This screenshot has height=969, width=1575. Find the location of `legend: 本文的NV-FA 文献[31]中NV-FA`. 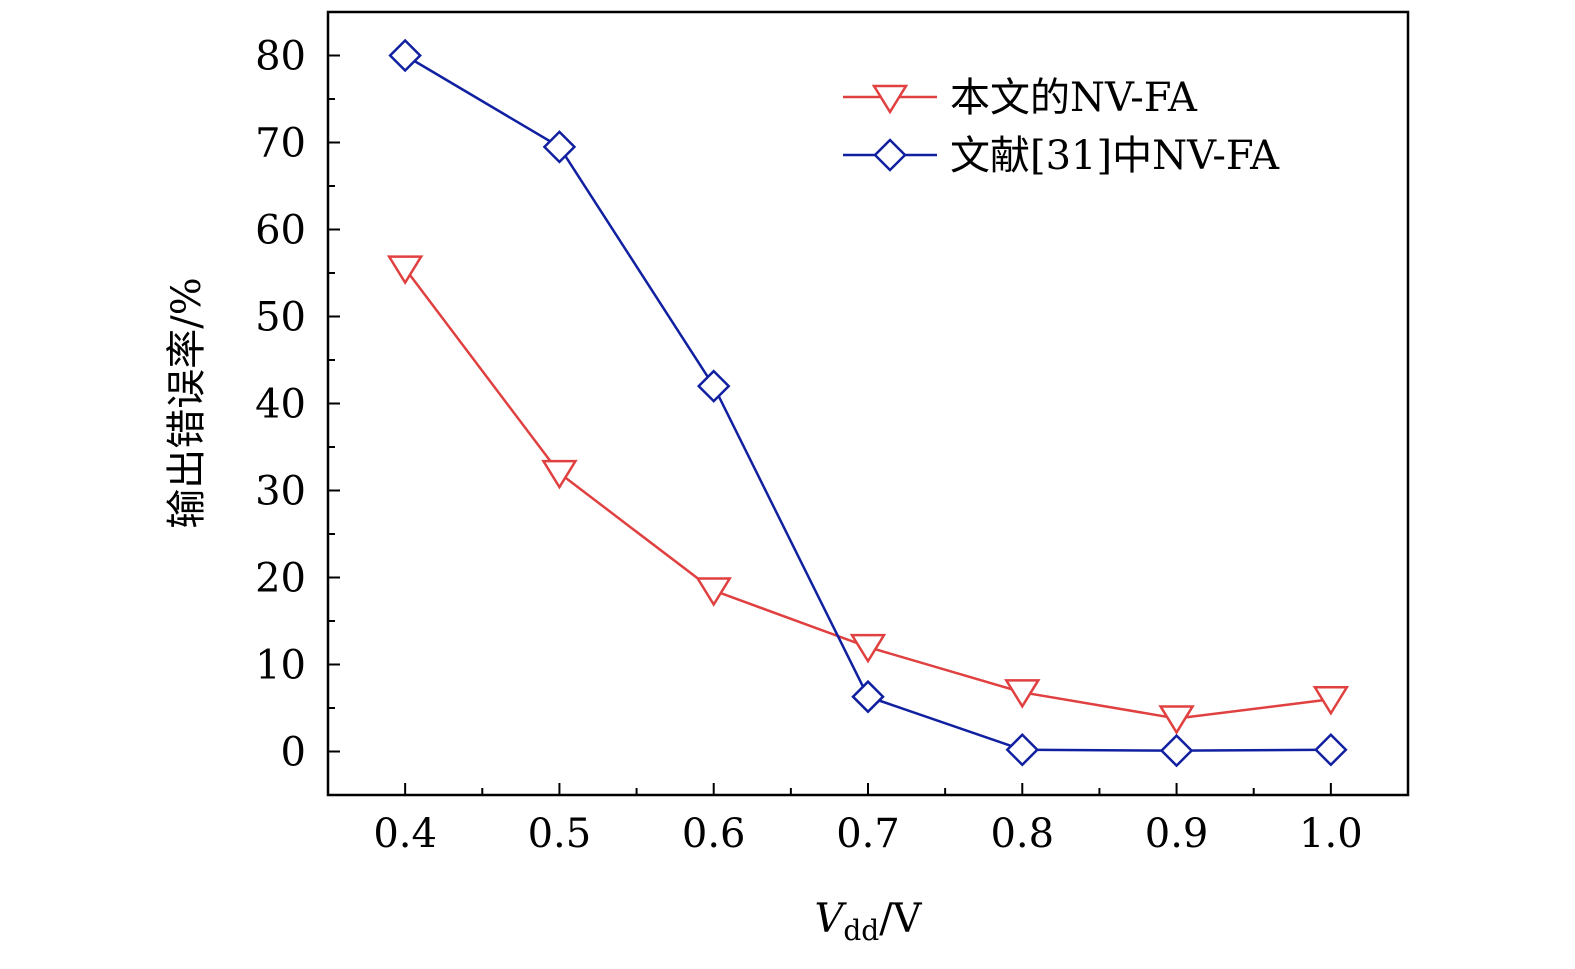

legend: 本文的NV-FA 文献[31]中NV-FA is located at coordinates (1061, 127).